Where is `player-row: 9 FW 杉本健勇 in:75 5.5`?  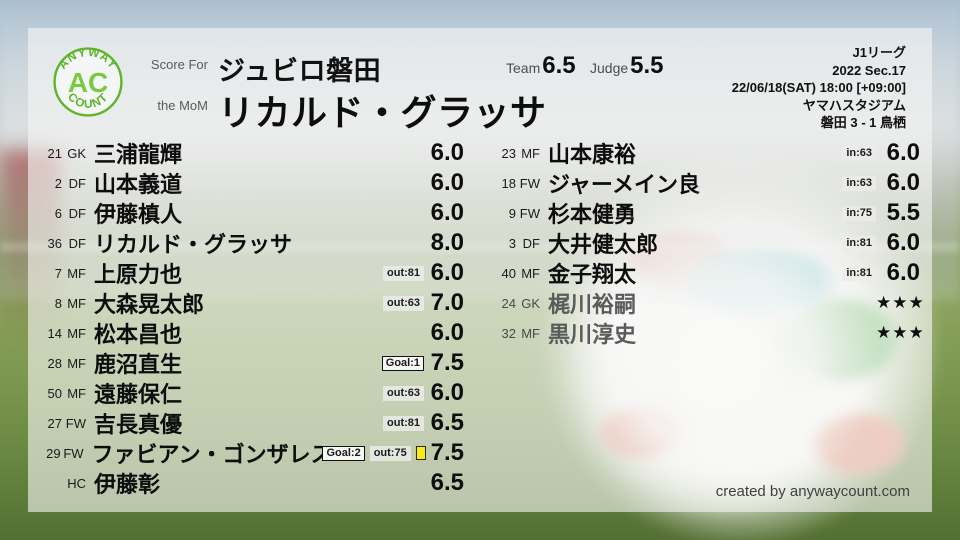
player-row: 9 FW 杉本健勇 in:75 5.5 is located at coordinates (706, 213).